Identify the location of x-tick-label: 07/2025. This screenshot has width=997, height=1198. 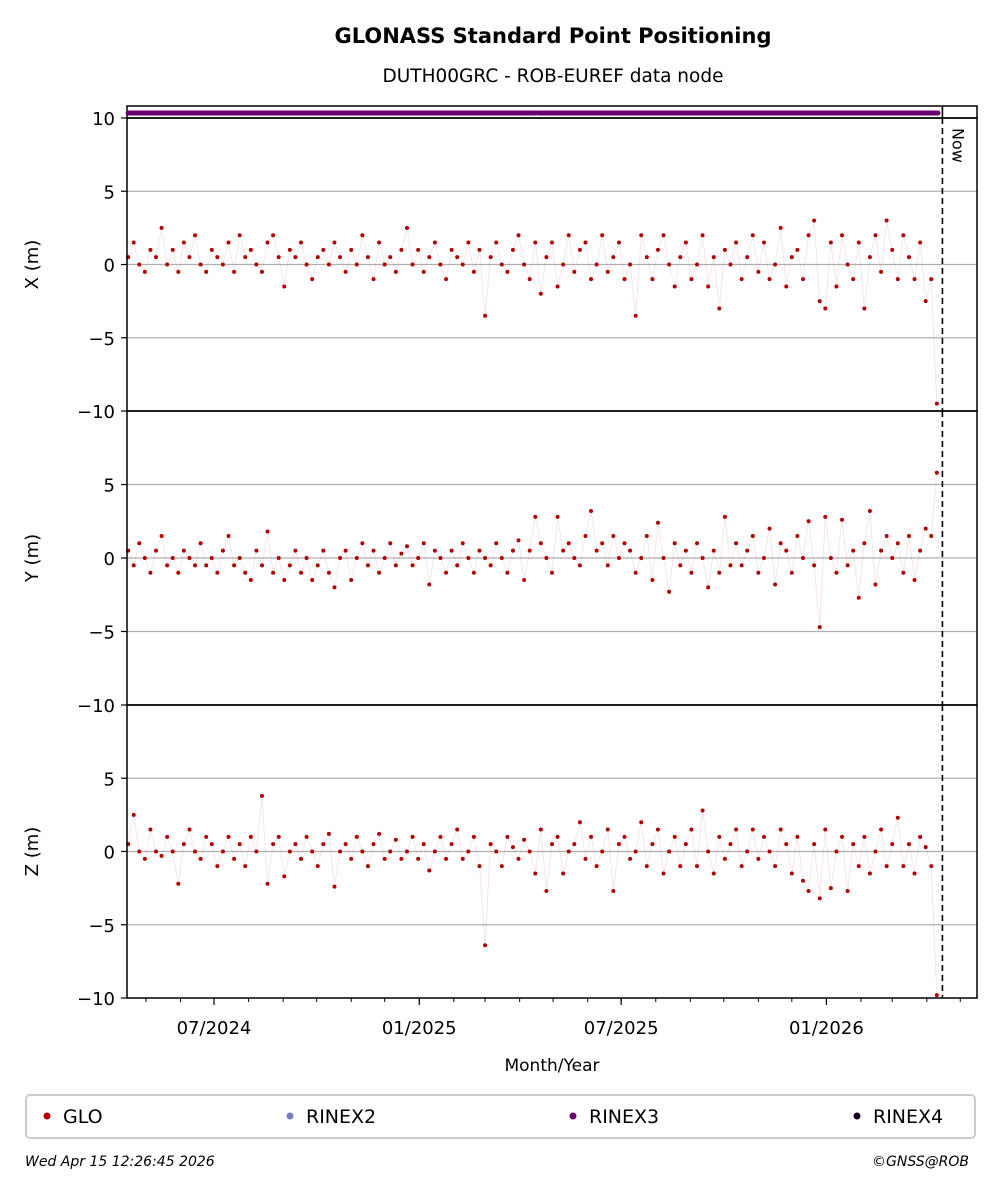
(621, 1028).